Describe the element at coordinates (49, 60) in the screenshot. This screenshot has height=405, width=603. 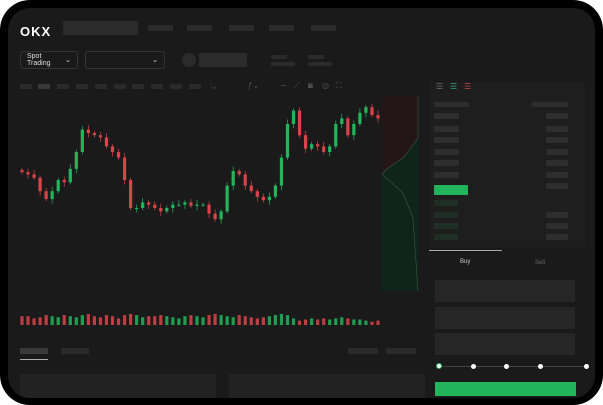
I see `market-select: Spot Trading ⌄` at that location.